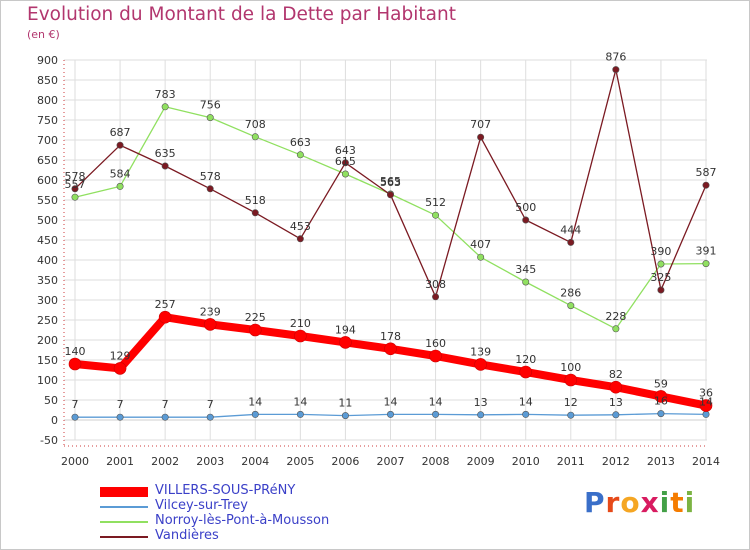  What do you see at coordinates (165, 461) in the screenshot?
I see `x-tick-label: 2002` at bounding box center [165, 461].